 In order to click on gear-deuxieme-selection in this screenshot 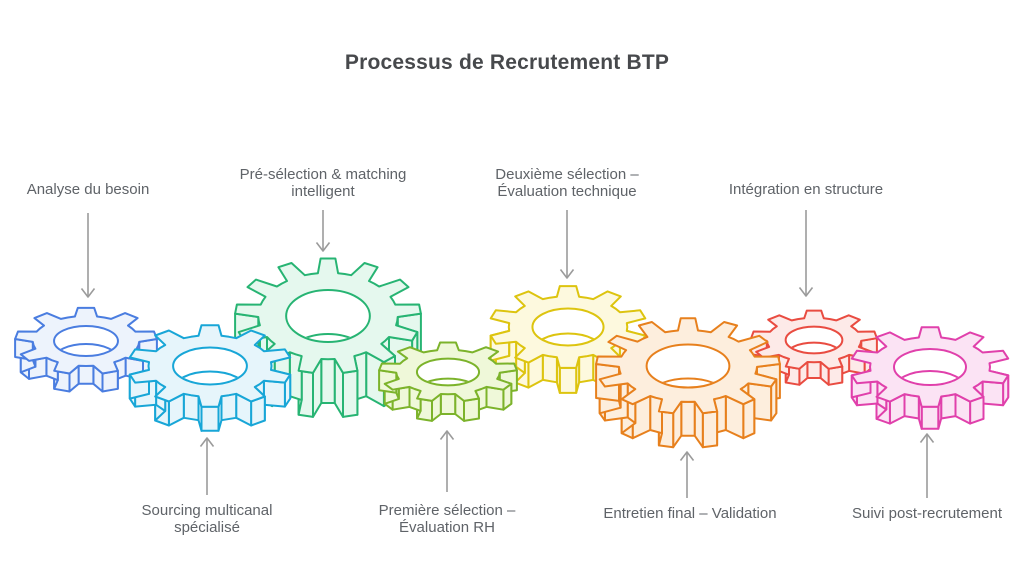, I will do `click(568, 339)`.